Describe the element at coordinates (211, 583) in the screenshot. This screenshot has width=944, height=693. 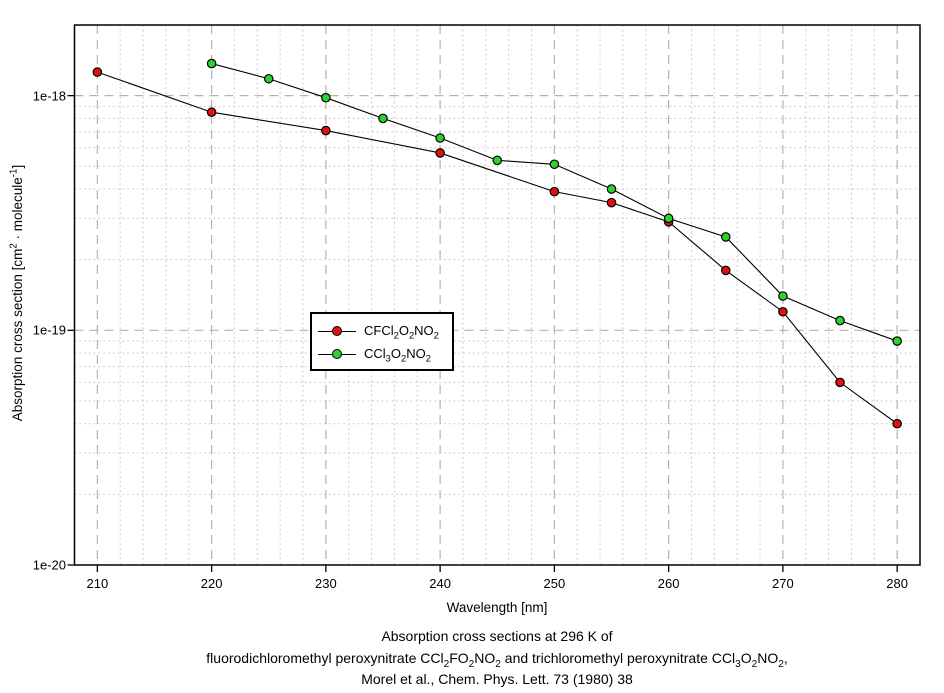
I see `x-tick-label: 220` at that location.